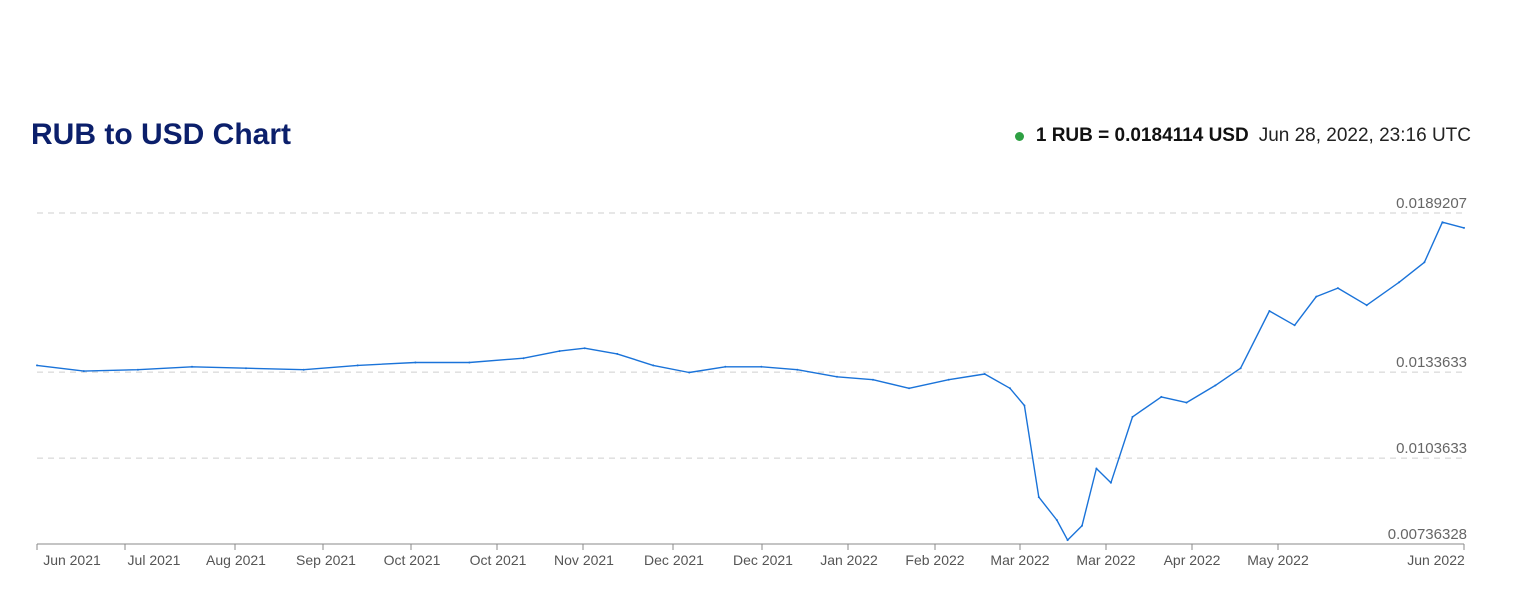 This screenshot has height=610, width=1519. I want to click on y-tick-label: 0.00736328, so click(1427, 534).